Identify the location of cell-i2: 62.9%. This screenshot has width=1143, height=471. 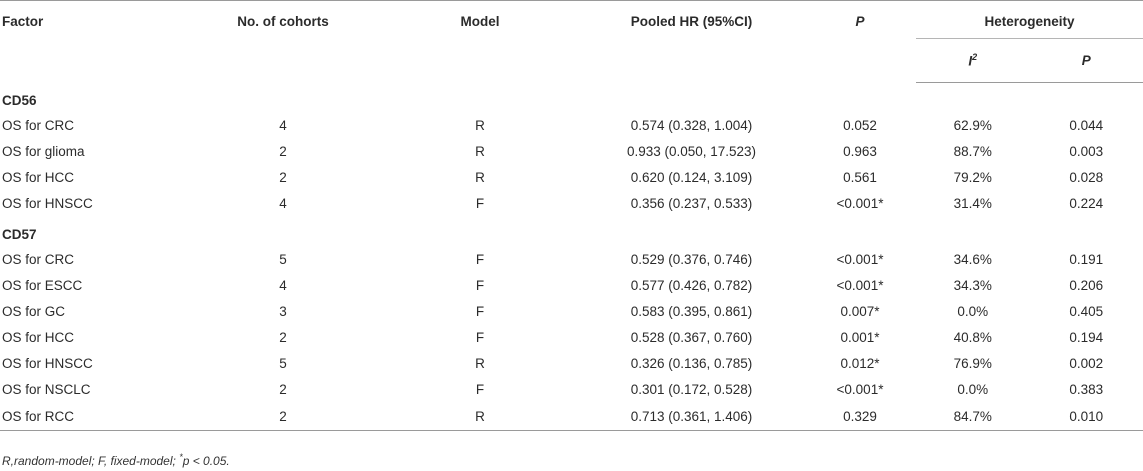
(972, 125).